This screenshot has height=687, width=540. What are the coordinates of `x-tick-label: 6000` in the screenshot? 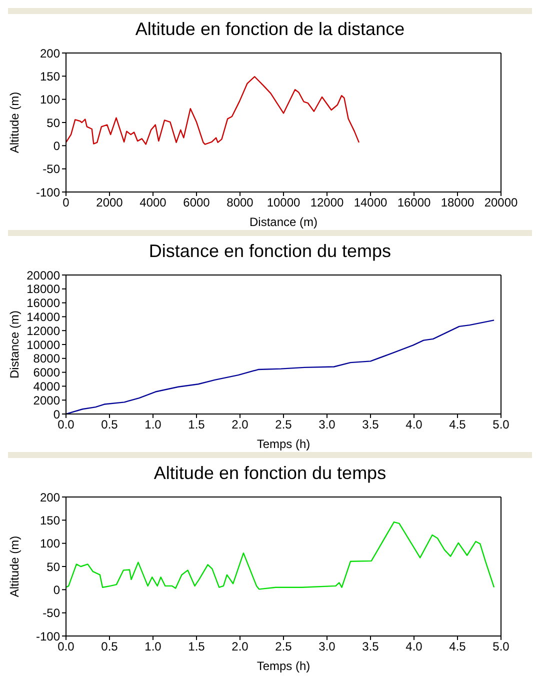 It's located at (196, 203).